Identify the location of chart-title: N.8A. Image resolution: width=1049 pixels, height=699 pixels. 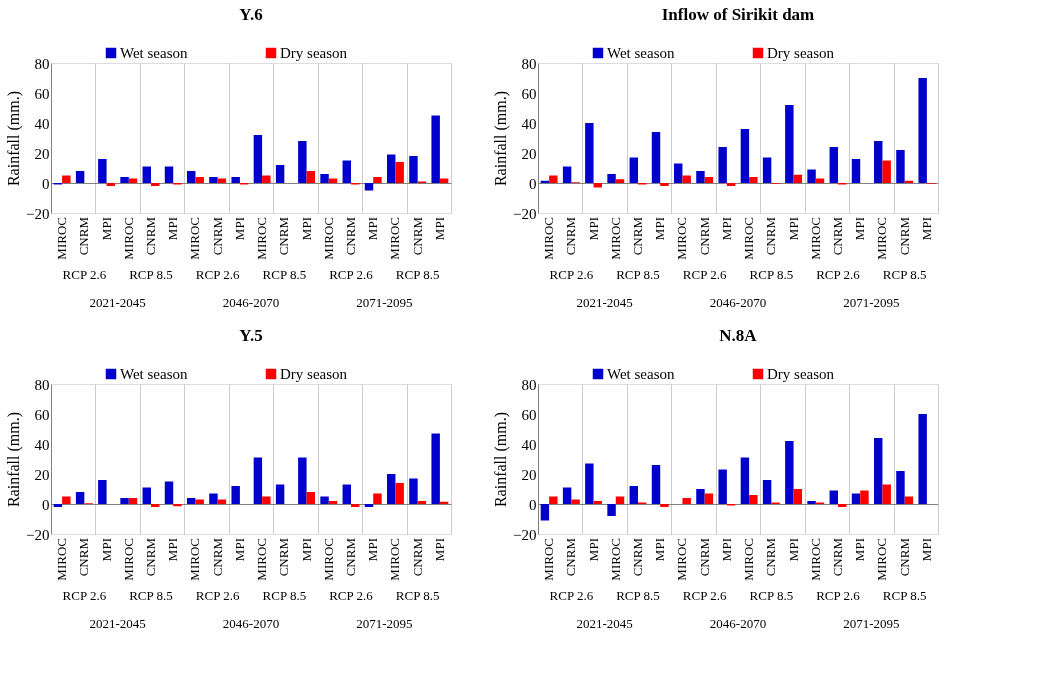
(738, 335).